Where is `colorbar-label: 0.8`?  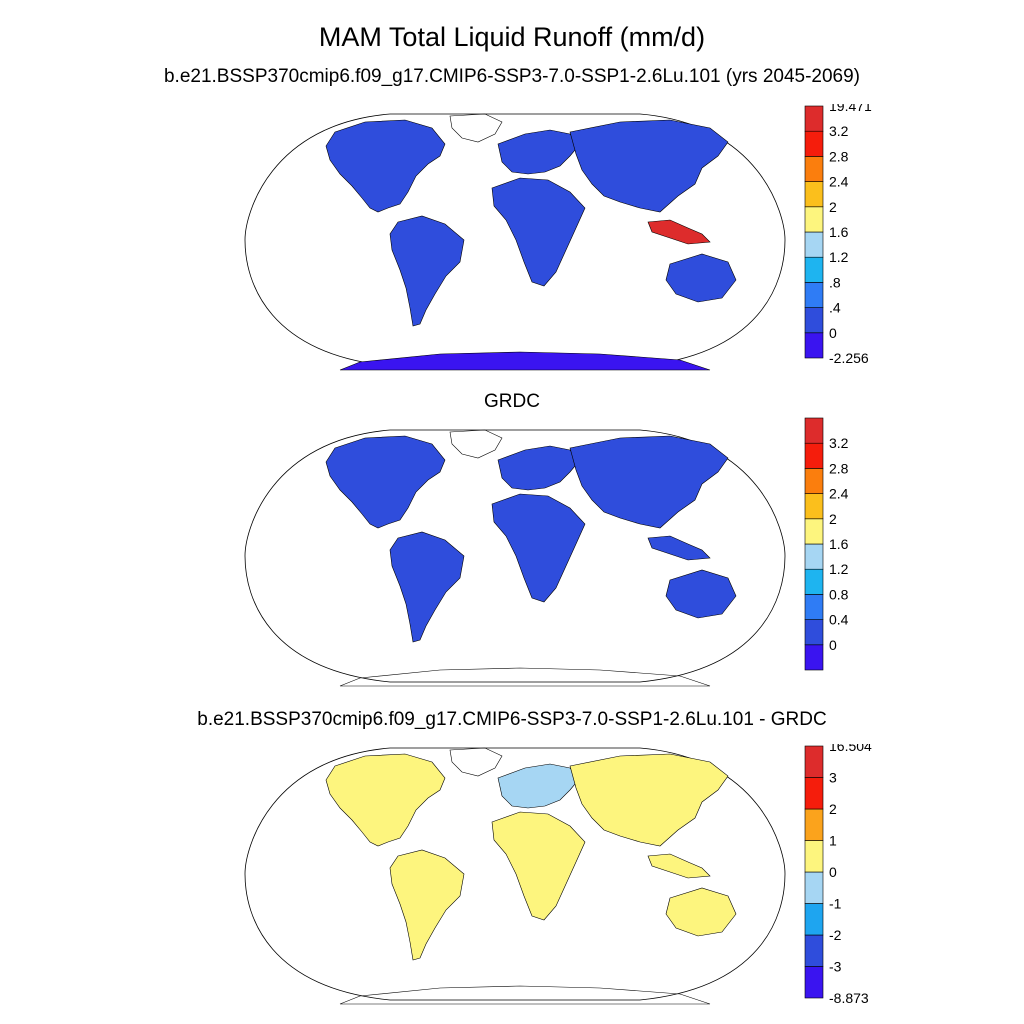
colorbar-label: 0.8 is located at coordinates (839, 594).